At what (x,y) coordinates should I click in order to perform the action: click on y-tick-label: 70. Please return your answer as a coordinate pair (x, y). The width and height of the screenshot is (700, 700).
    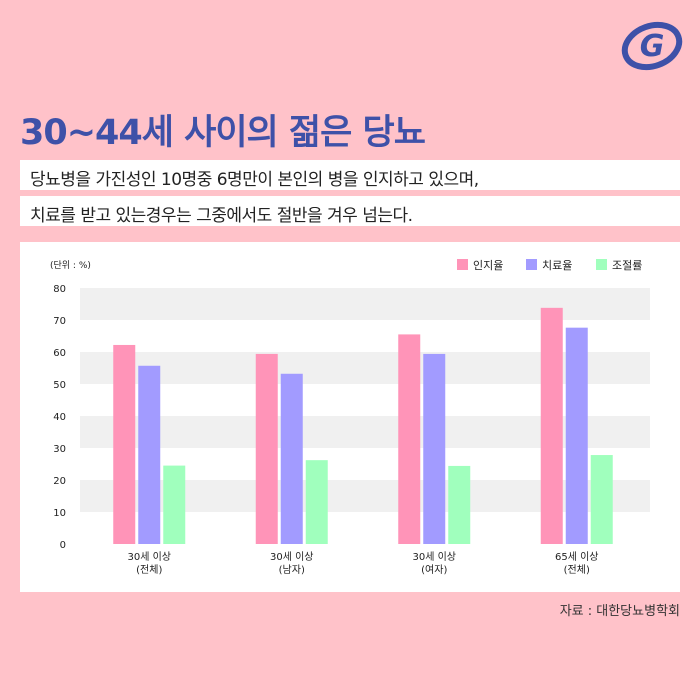
    Looking at the image, I should click on (59, 321).